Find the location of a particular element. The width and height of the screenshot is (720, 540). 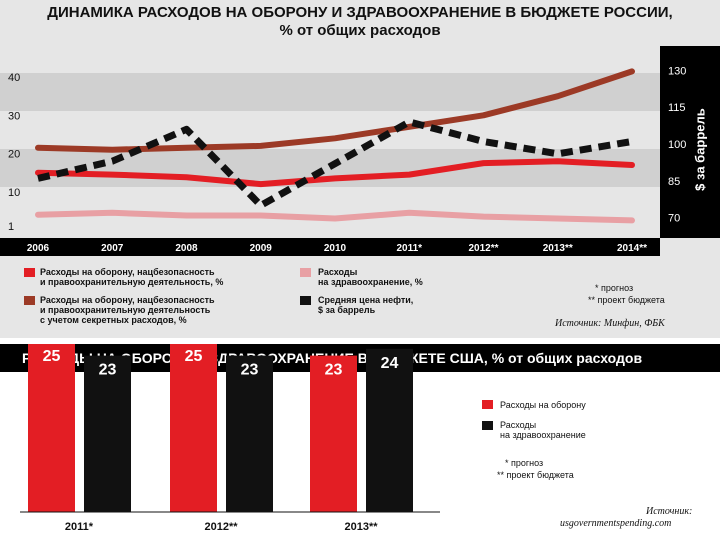

usa-legend-swatch-defense is located at coordinates (487, 404).